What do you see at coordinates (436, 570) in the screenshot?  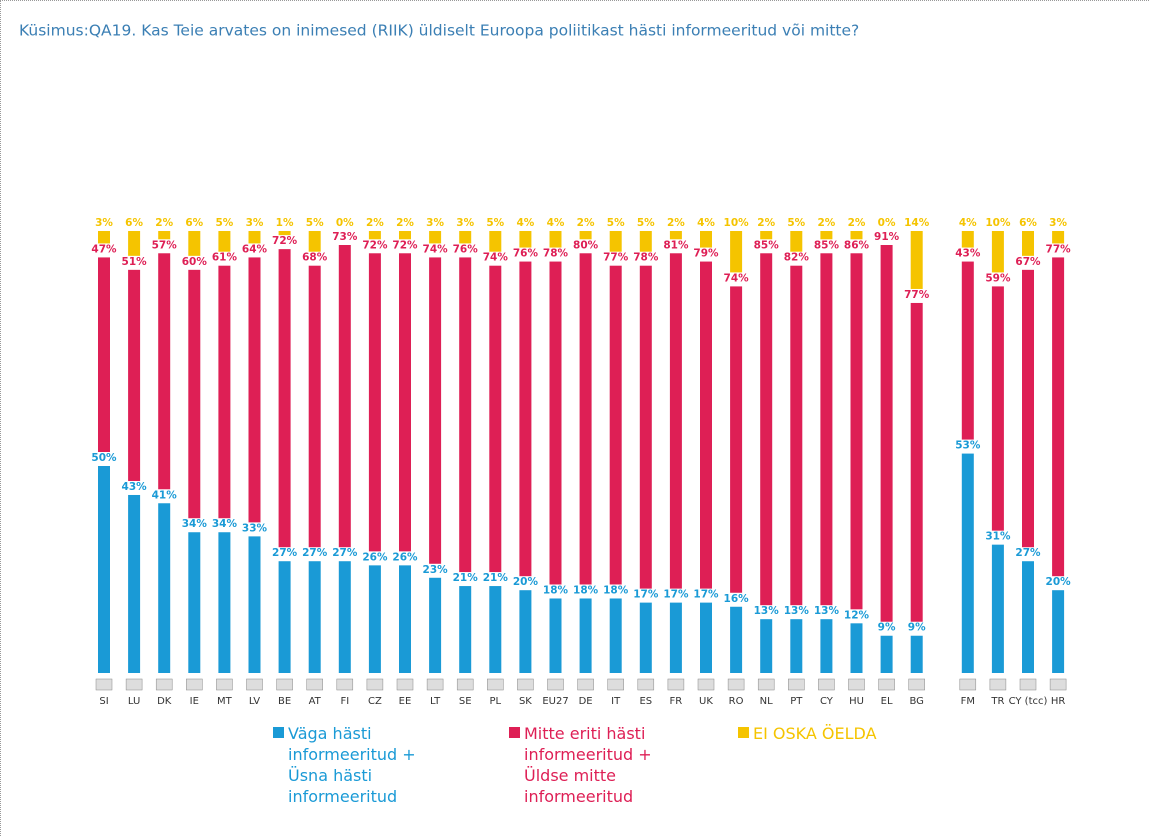 I see `data-label: 23%` at bounding box center [436, 570].